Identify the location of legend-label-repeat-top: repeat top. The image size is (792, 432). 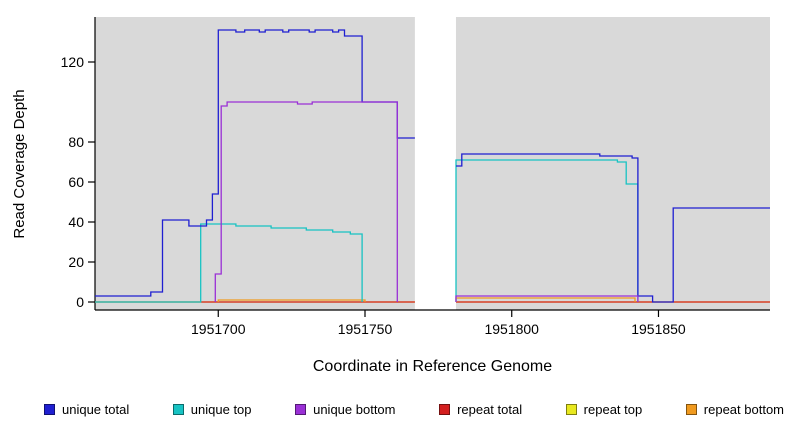
(613, 409).